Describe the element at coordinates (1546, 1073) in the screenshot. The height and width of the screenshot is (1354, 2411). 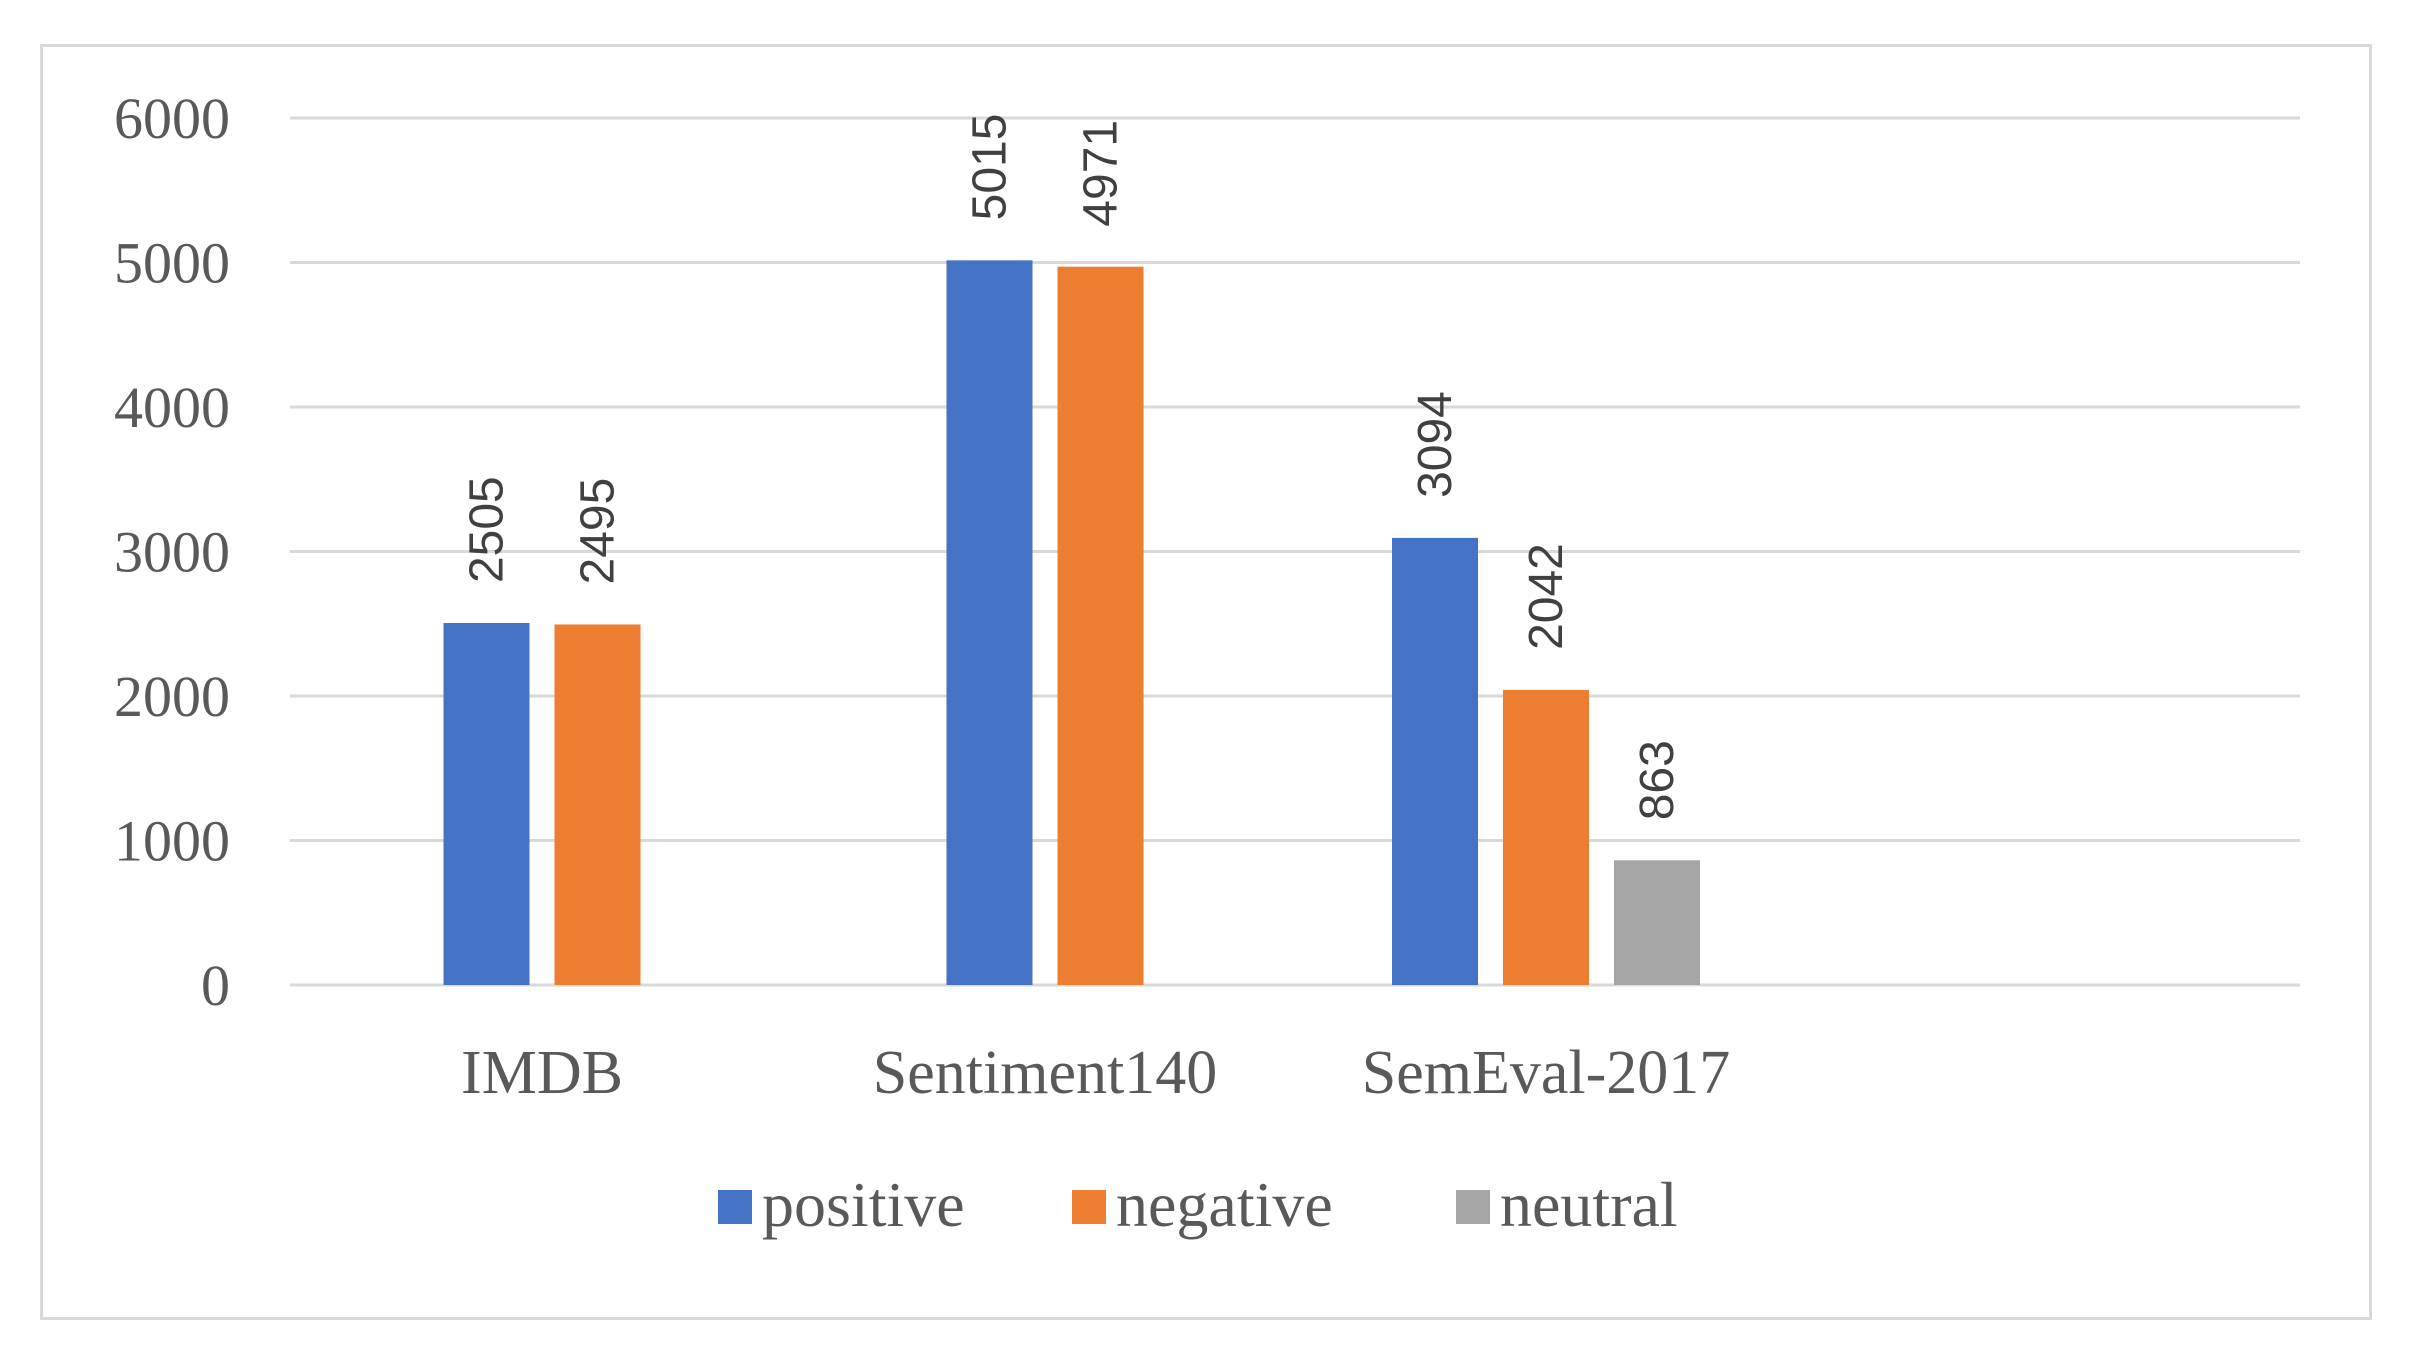
I see `x-category-label: SemEval-2017` at that location.